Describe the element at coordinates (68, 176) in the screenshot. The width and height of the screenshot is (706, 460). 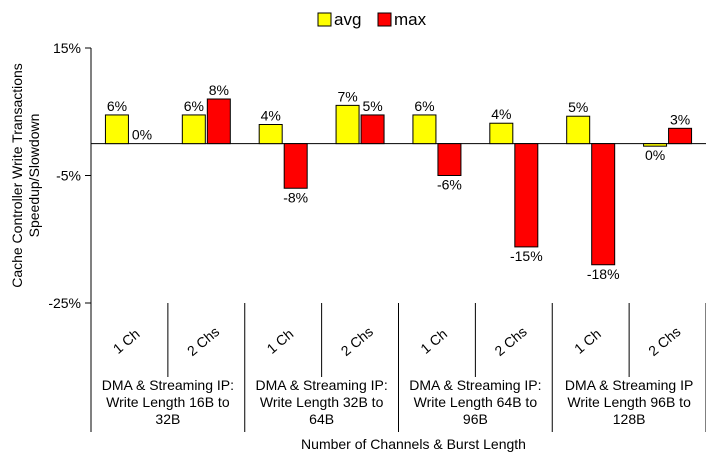
I see `y-tick-label: -5%` at that location.